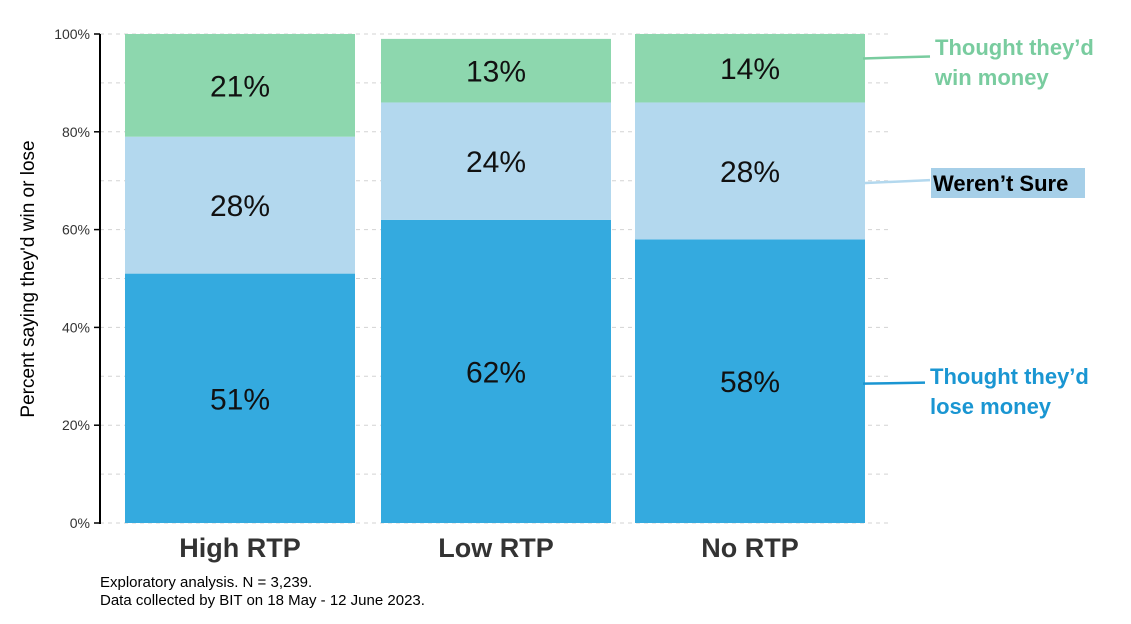 The height and width of the screenshot is (624, 1131). I want to click on y-tick-label: 80%, so click(76, 132).